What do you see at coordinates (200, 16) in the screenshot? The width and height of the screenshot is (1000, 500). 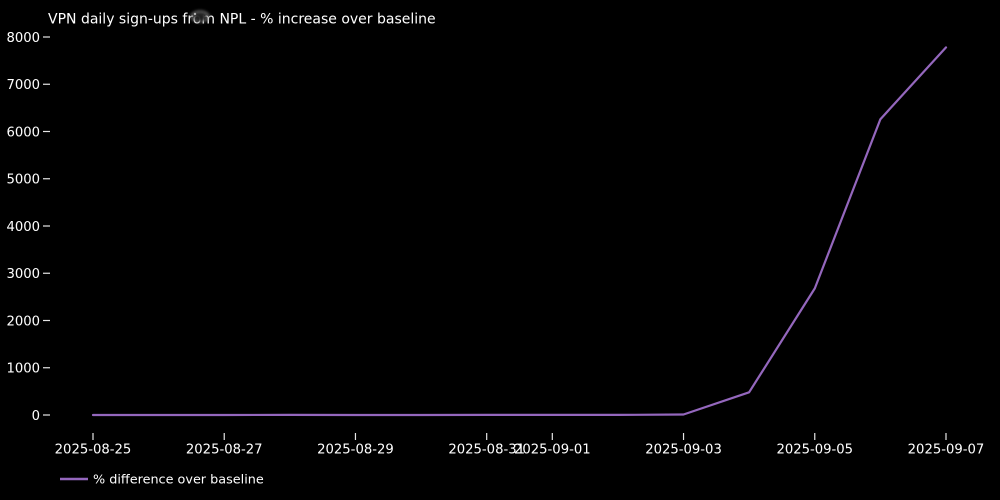 I see `cursor-smudge` at bounding box center [200, 16].